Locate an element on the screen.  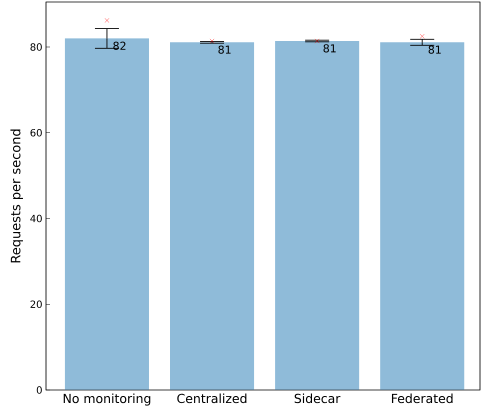
y-axis-title: Requests per second is located at coordinates (16, 196).